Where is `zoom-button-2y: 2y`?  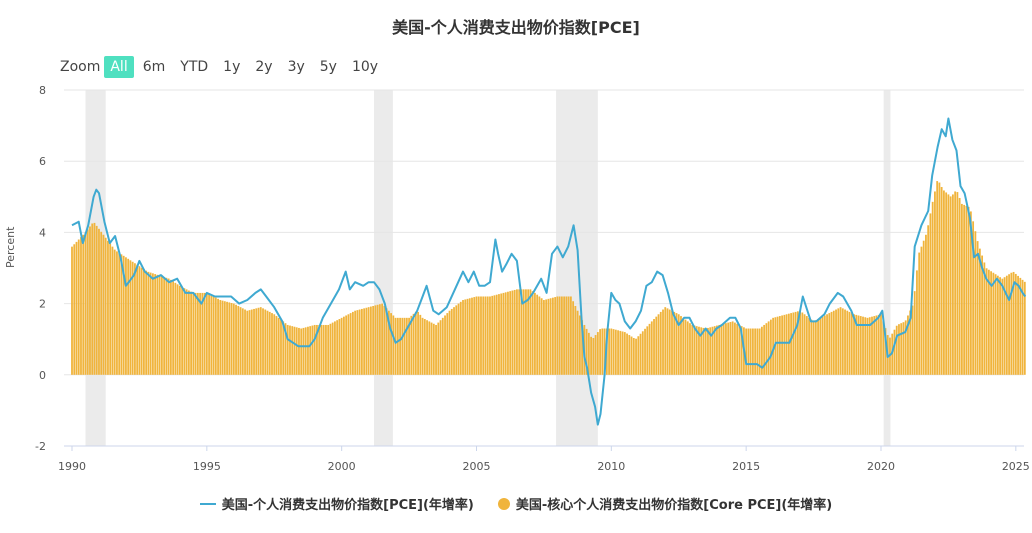 zoom-button-2y: 2y is located at coordinates (264, 67).